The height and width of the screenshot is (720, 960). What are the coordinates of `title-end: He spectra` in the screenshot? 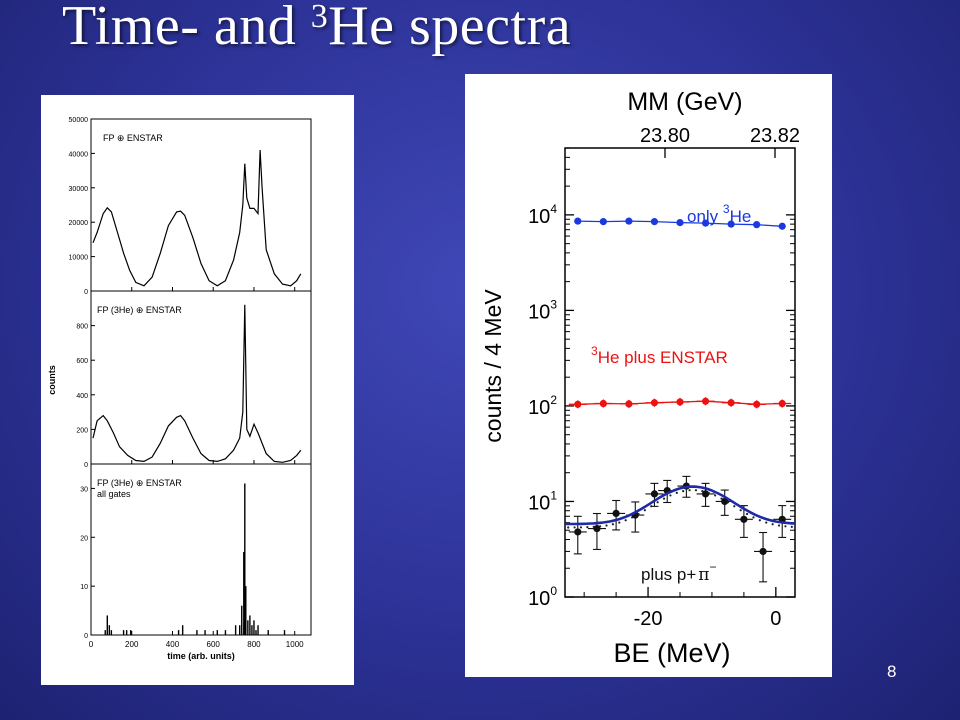 It's located at (450, 28).